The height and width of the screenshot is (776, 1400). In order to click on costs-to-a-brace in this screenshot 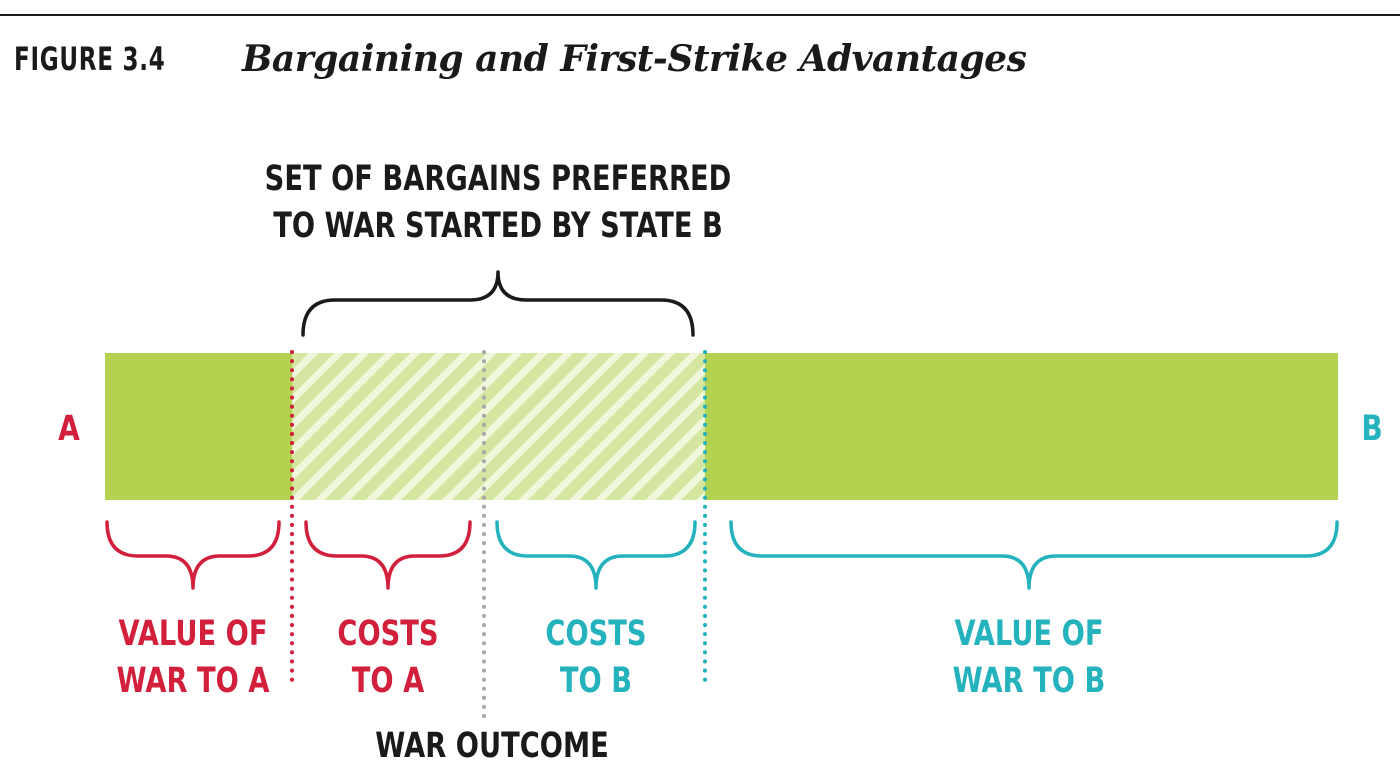, I will do `click(388, 555)`.